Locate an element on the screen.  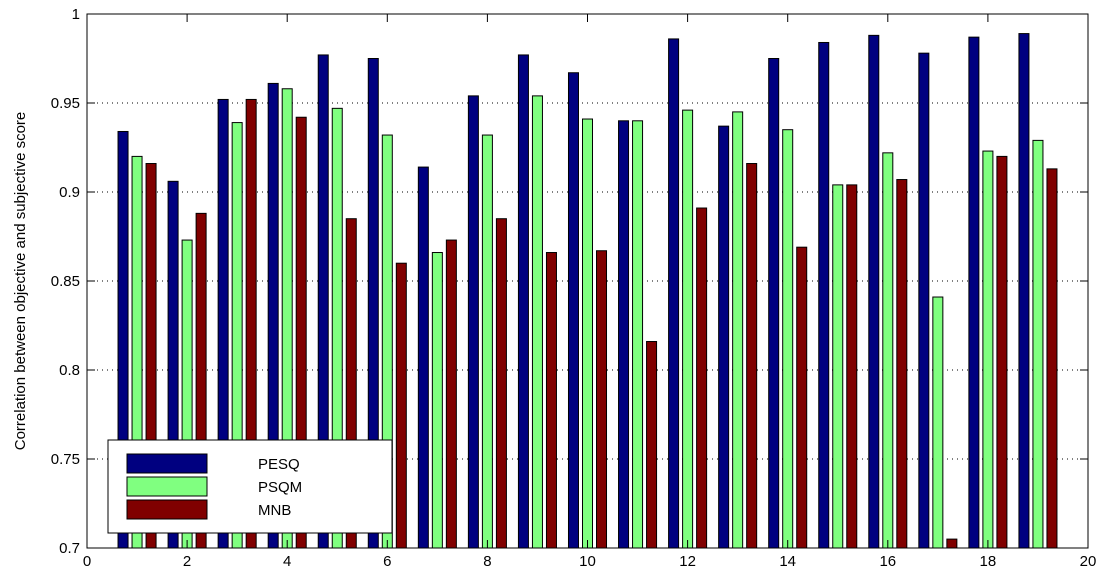
x-tick-label: 20 is located at coordinates (1088, 561).